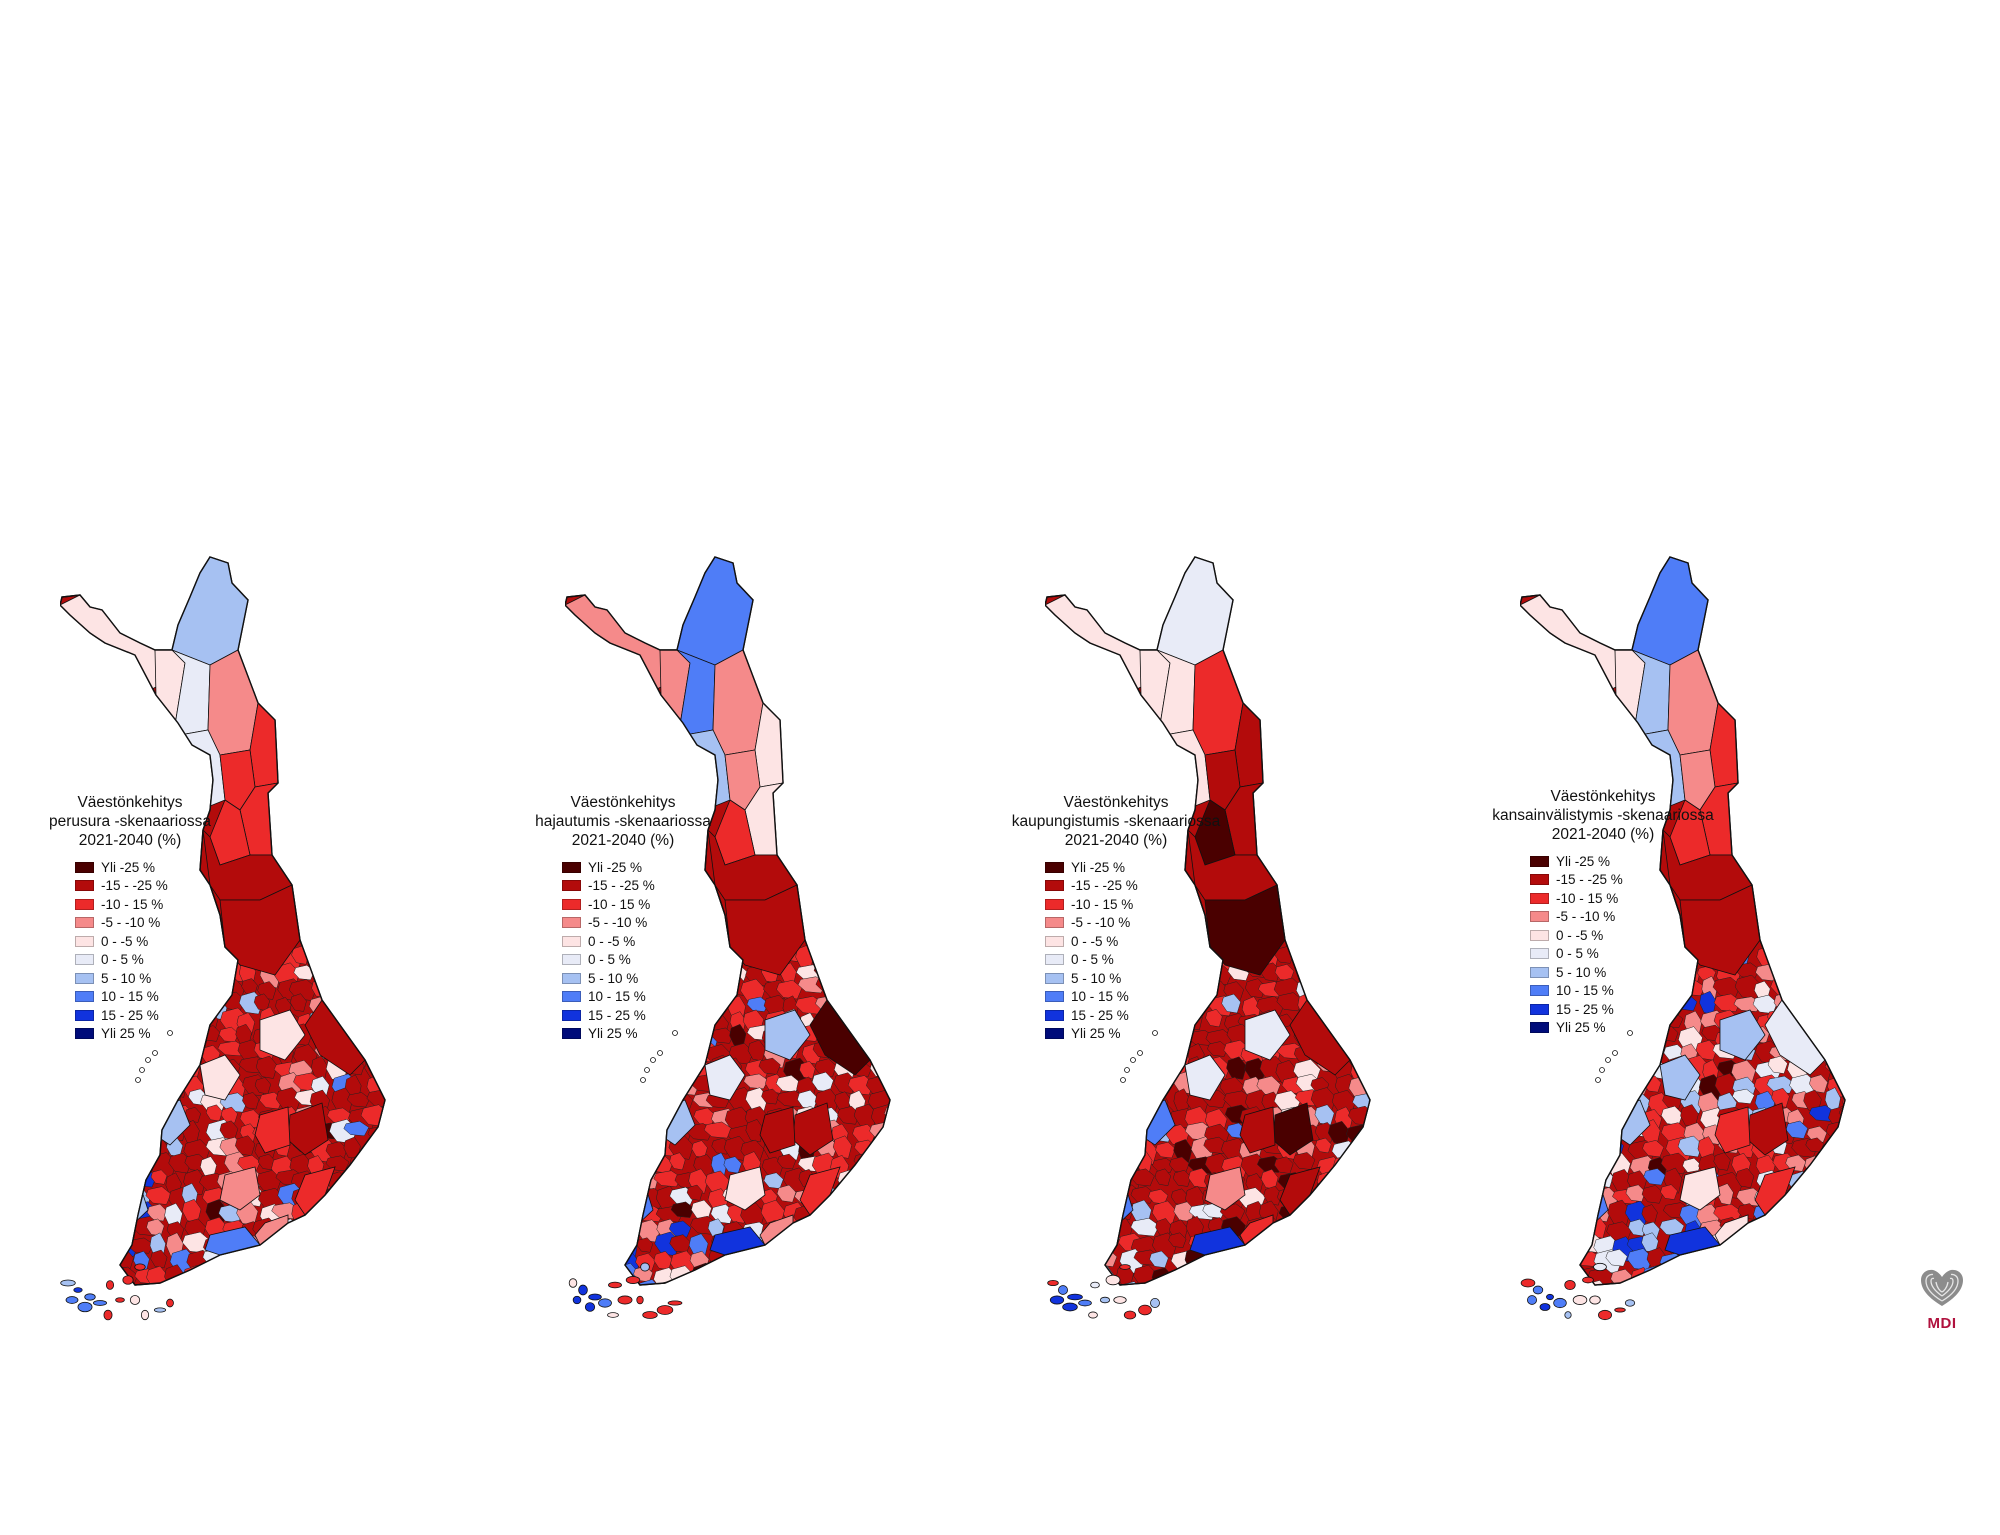  What do you see at coordinates (745, 1188) in the screenshot?
I see `region-lahti` at bounding box center [745, 1188].